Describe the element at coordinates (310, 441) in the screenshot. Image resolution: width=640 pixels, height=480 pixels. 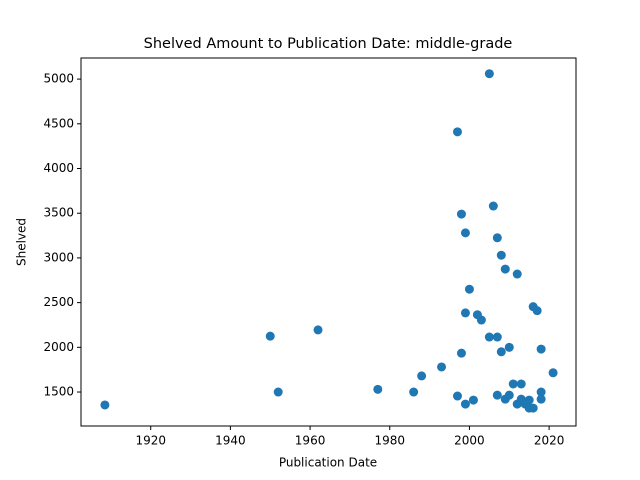
I see `x-tick-label: 1960` at that location.